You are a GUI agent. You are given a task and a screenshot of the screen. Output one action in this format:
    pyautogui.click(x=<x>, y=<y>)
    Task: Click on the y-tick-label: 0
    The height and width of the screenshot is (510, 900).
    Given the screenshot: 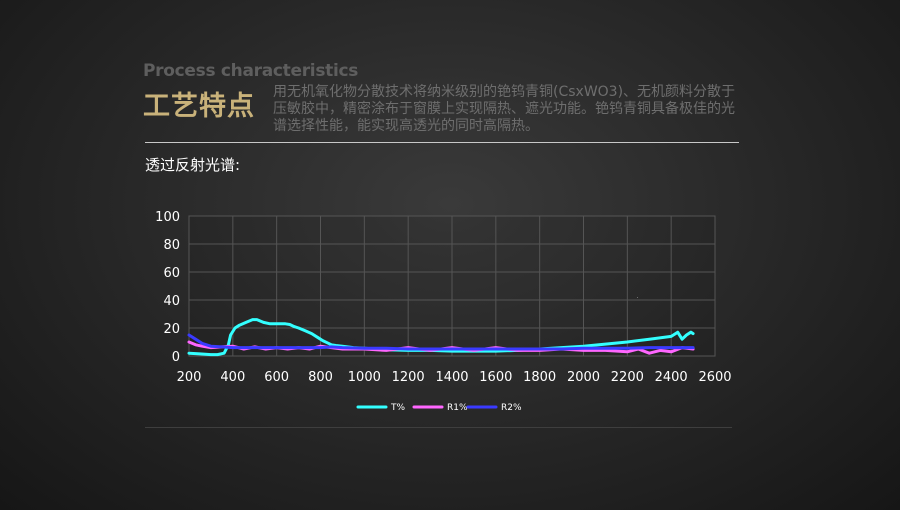 What is the action you would take?
    pyautogui.click(x=176, y=357)
    